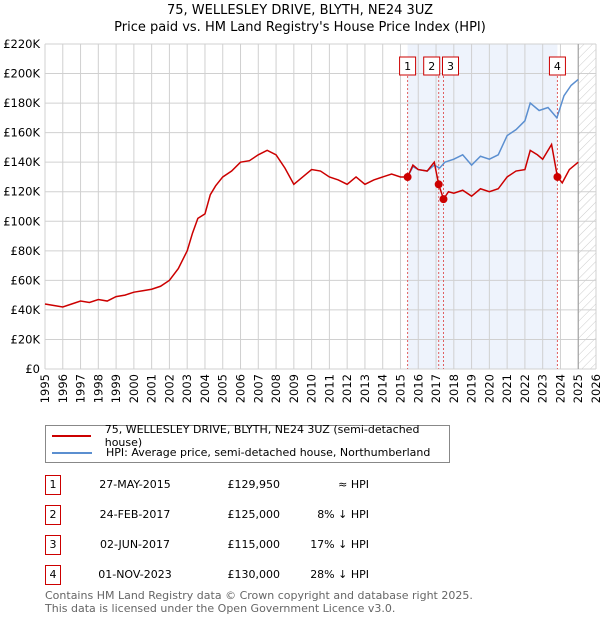  What do you see at coordinates (492, 128) in the screenshot?
I see `hpi-line` at bounding box center [492, 128].